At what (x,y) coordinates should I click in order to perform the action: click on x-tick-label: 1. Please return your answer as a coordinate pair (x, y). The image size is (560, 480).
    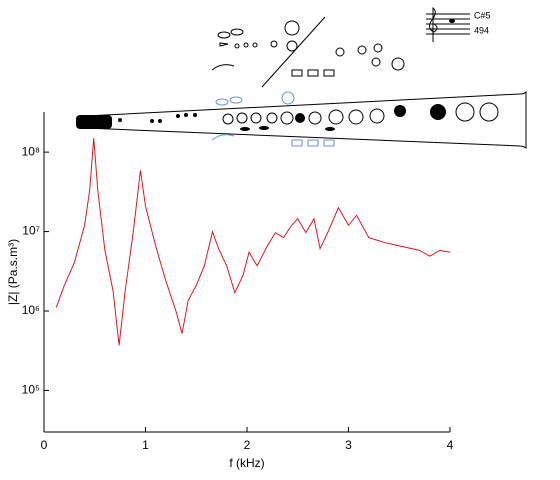
    Looking at the image, I should click on (145, 445).